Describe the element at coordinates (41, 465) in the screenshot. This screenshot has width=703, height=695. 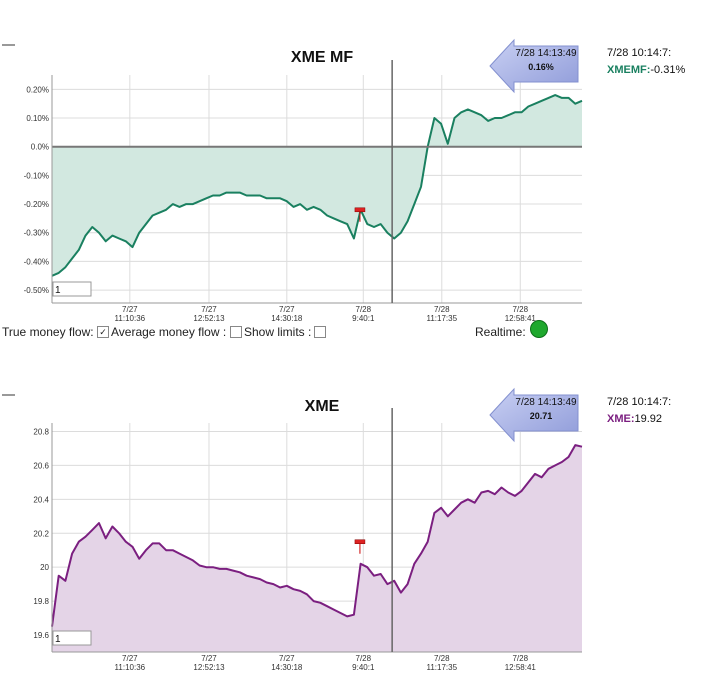
I see `y-tick-label: 20.6` at that location.